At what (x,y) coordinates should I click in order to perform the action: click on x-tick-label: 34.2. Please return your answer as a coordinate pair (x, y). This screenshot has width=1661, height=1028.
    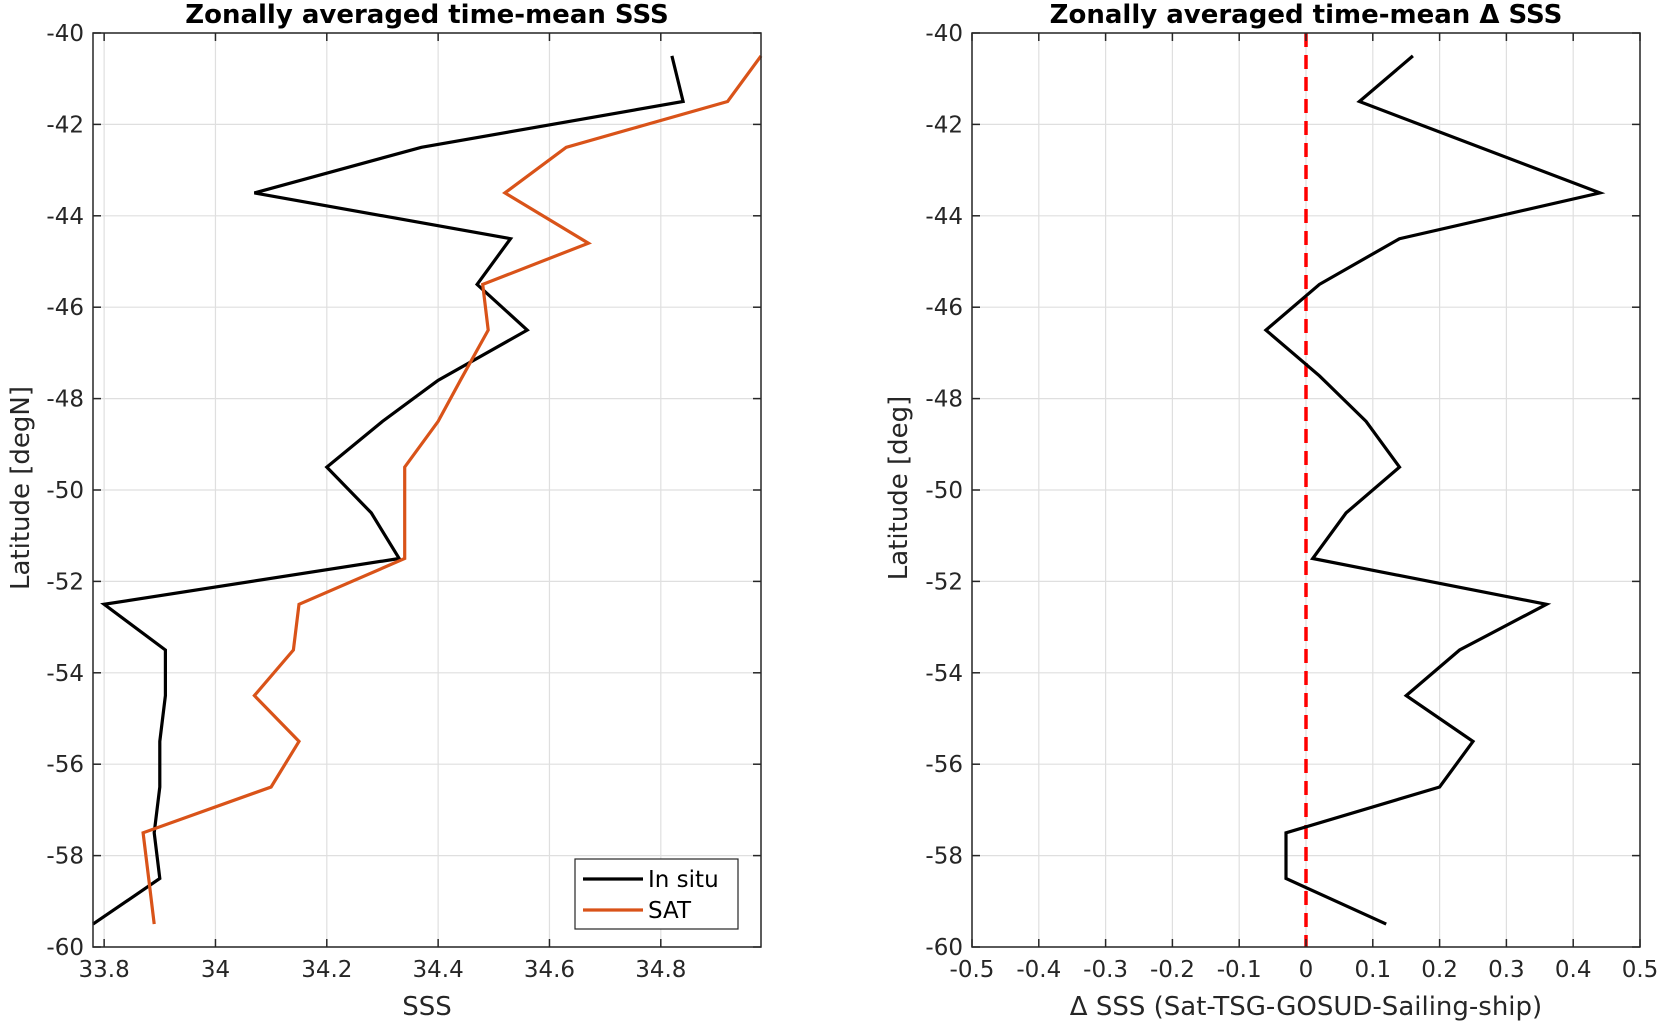
    Looking at the image, I should click on (326, 970).